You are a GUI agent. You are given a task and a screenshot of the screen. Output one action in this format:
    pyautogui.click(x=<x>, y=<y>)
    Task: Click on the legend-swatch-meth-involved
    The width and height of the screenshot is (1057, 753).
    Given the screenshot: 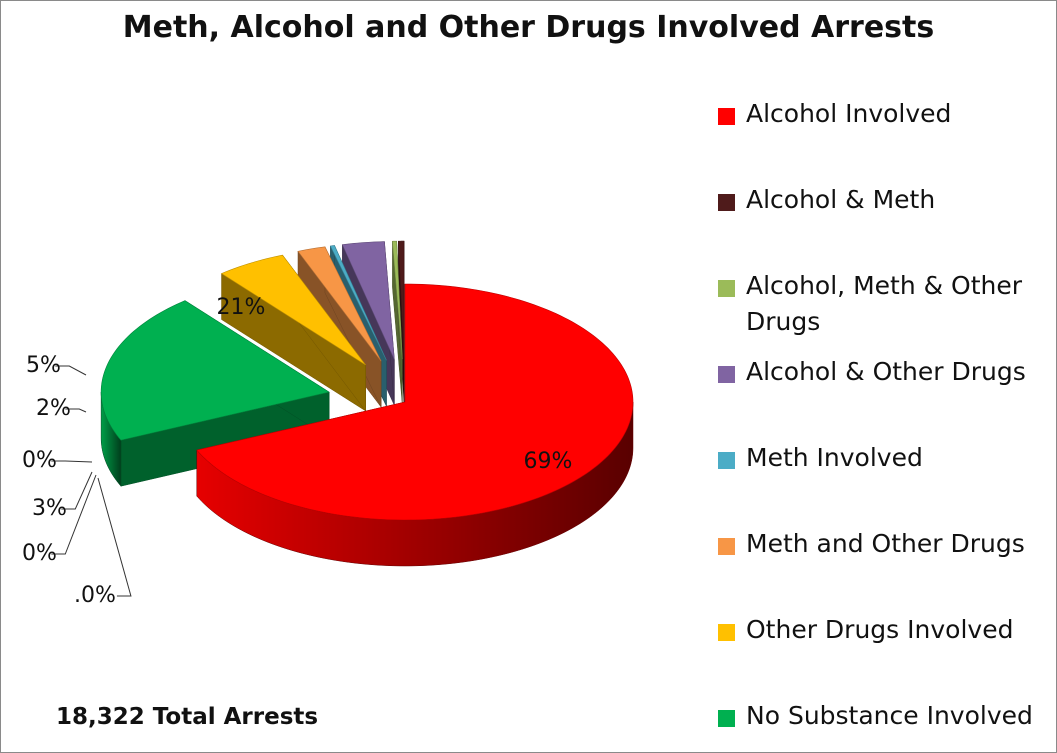 What is the action you would take?
    pyautogui.click(x=726, y=460)
    